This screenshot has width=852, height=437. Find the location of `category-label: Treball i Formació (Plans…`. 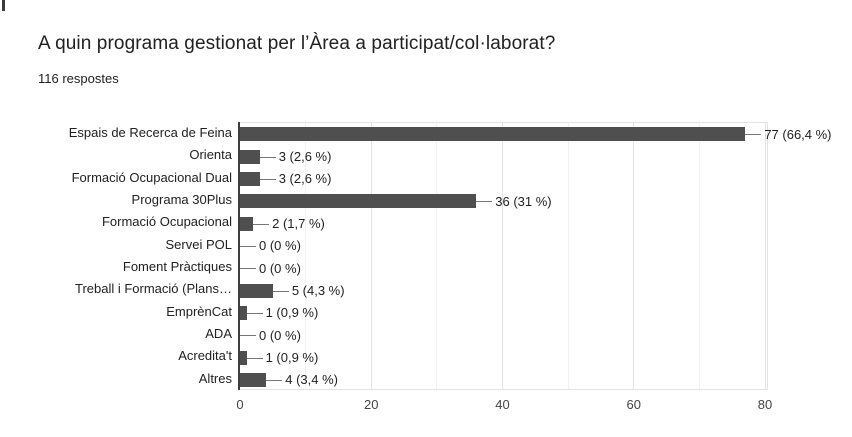

category-label: Treball i Formació (Plans… is located at coordinates (153, 289).